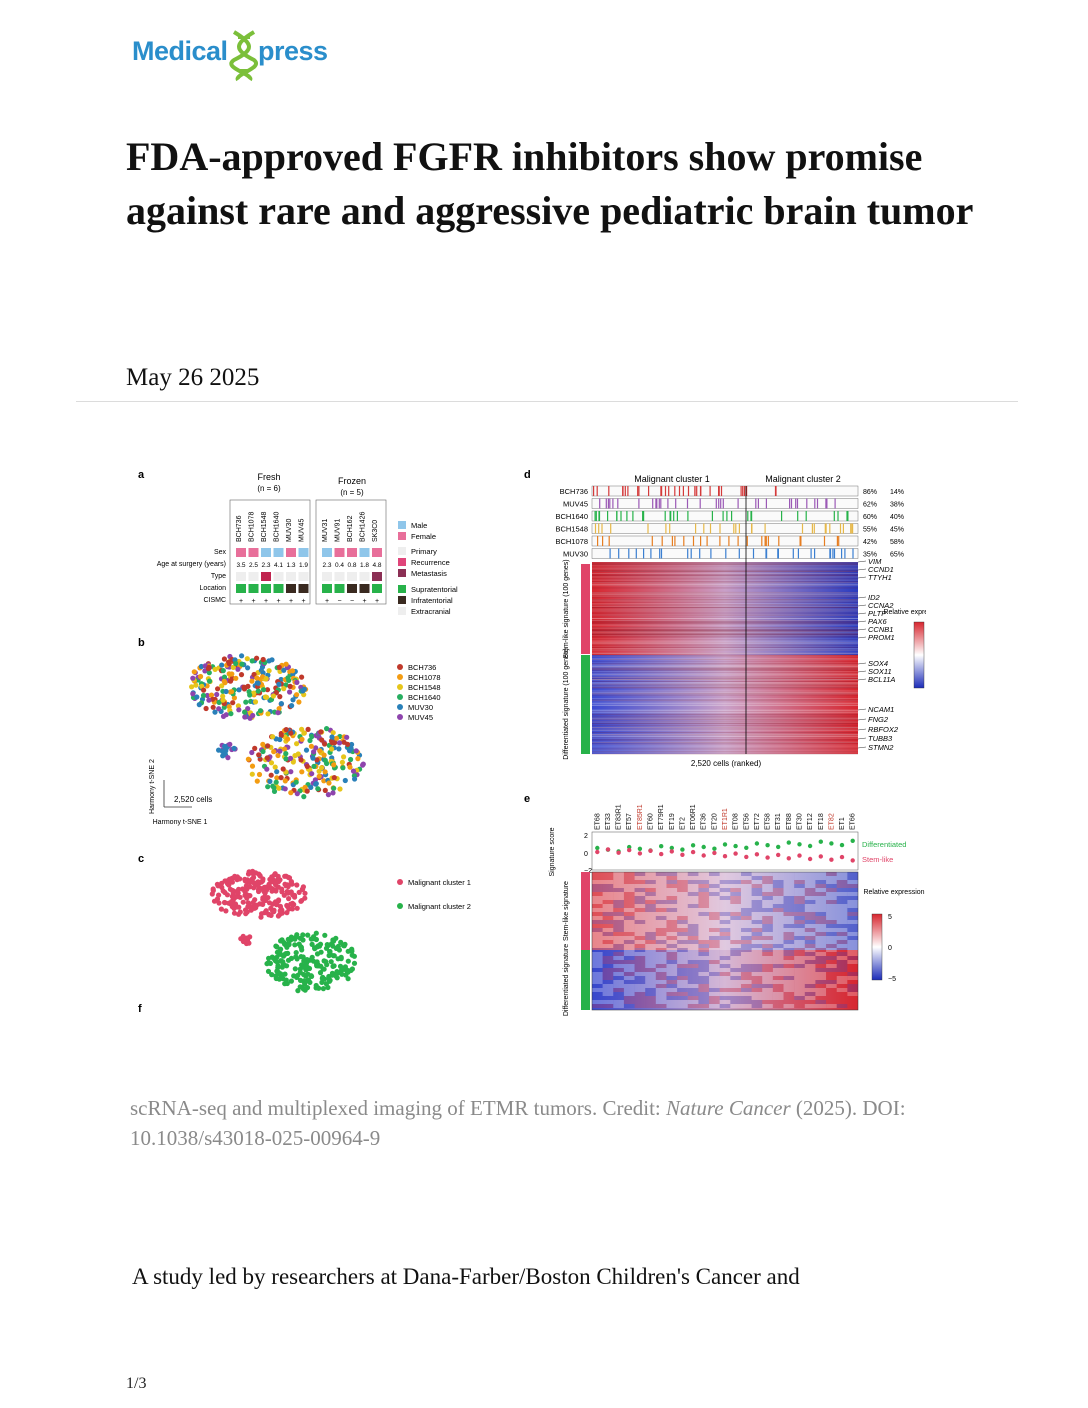 The height and width of the screenshot is (1408, 1088). What do you see at coordinates (881, 605) in the screenshot?
I see `gene-label: CCNA2` at bounding box center [881, 605].